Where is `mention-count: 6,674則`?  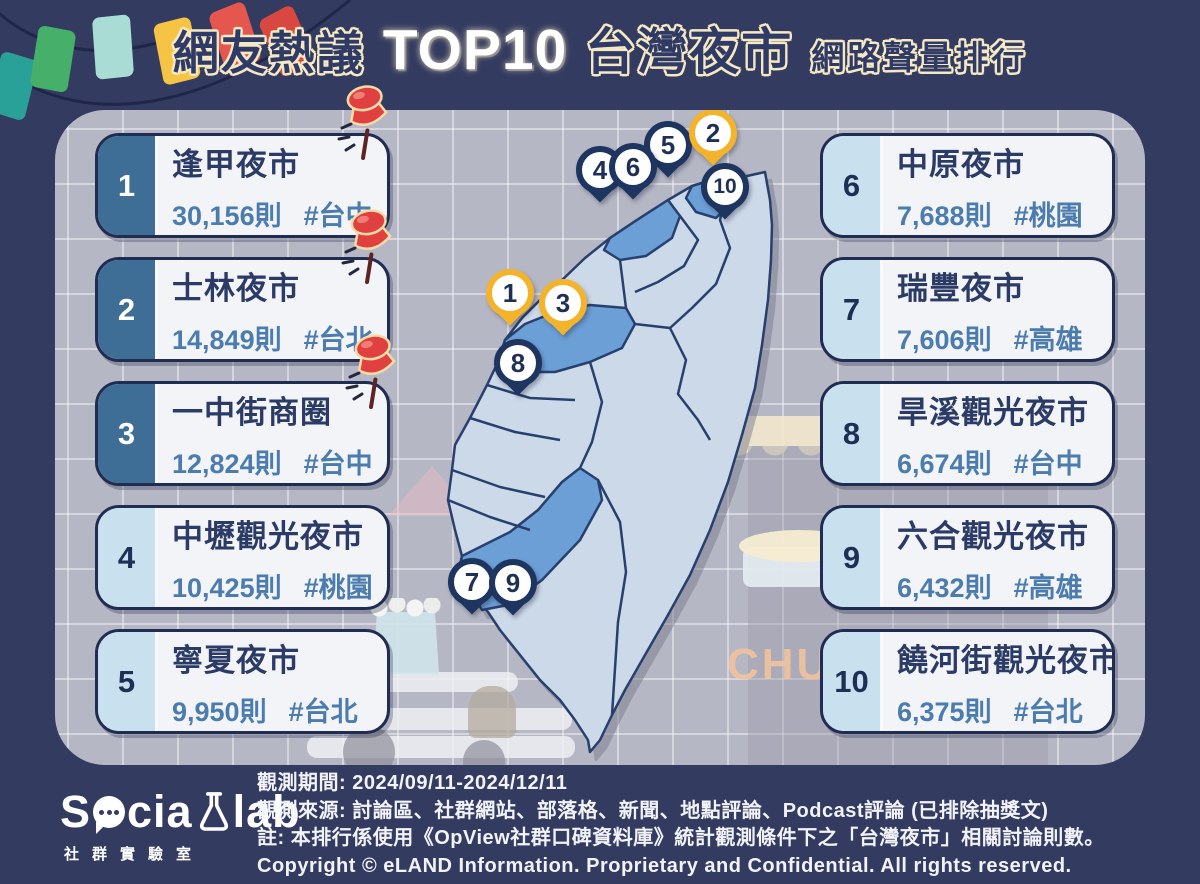 mention-count: 6,674則 is located at coordinates (944, 463).